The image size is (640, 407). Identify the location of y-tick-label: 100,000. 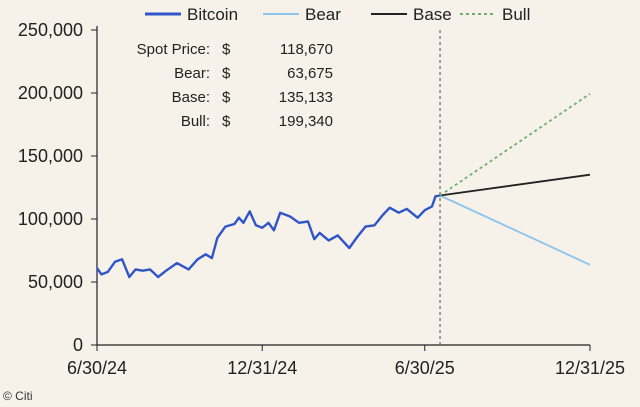
(50, 219).